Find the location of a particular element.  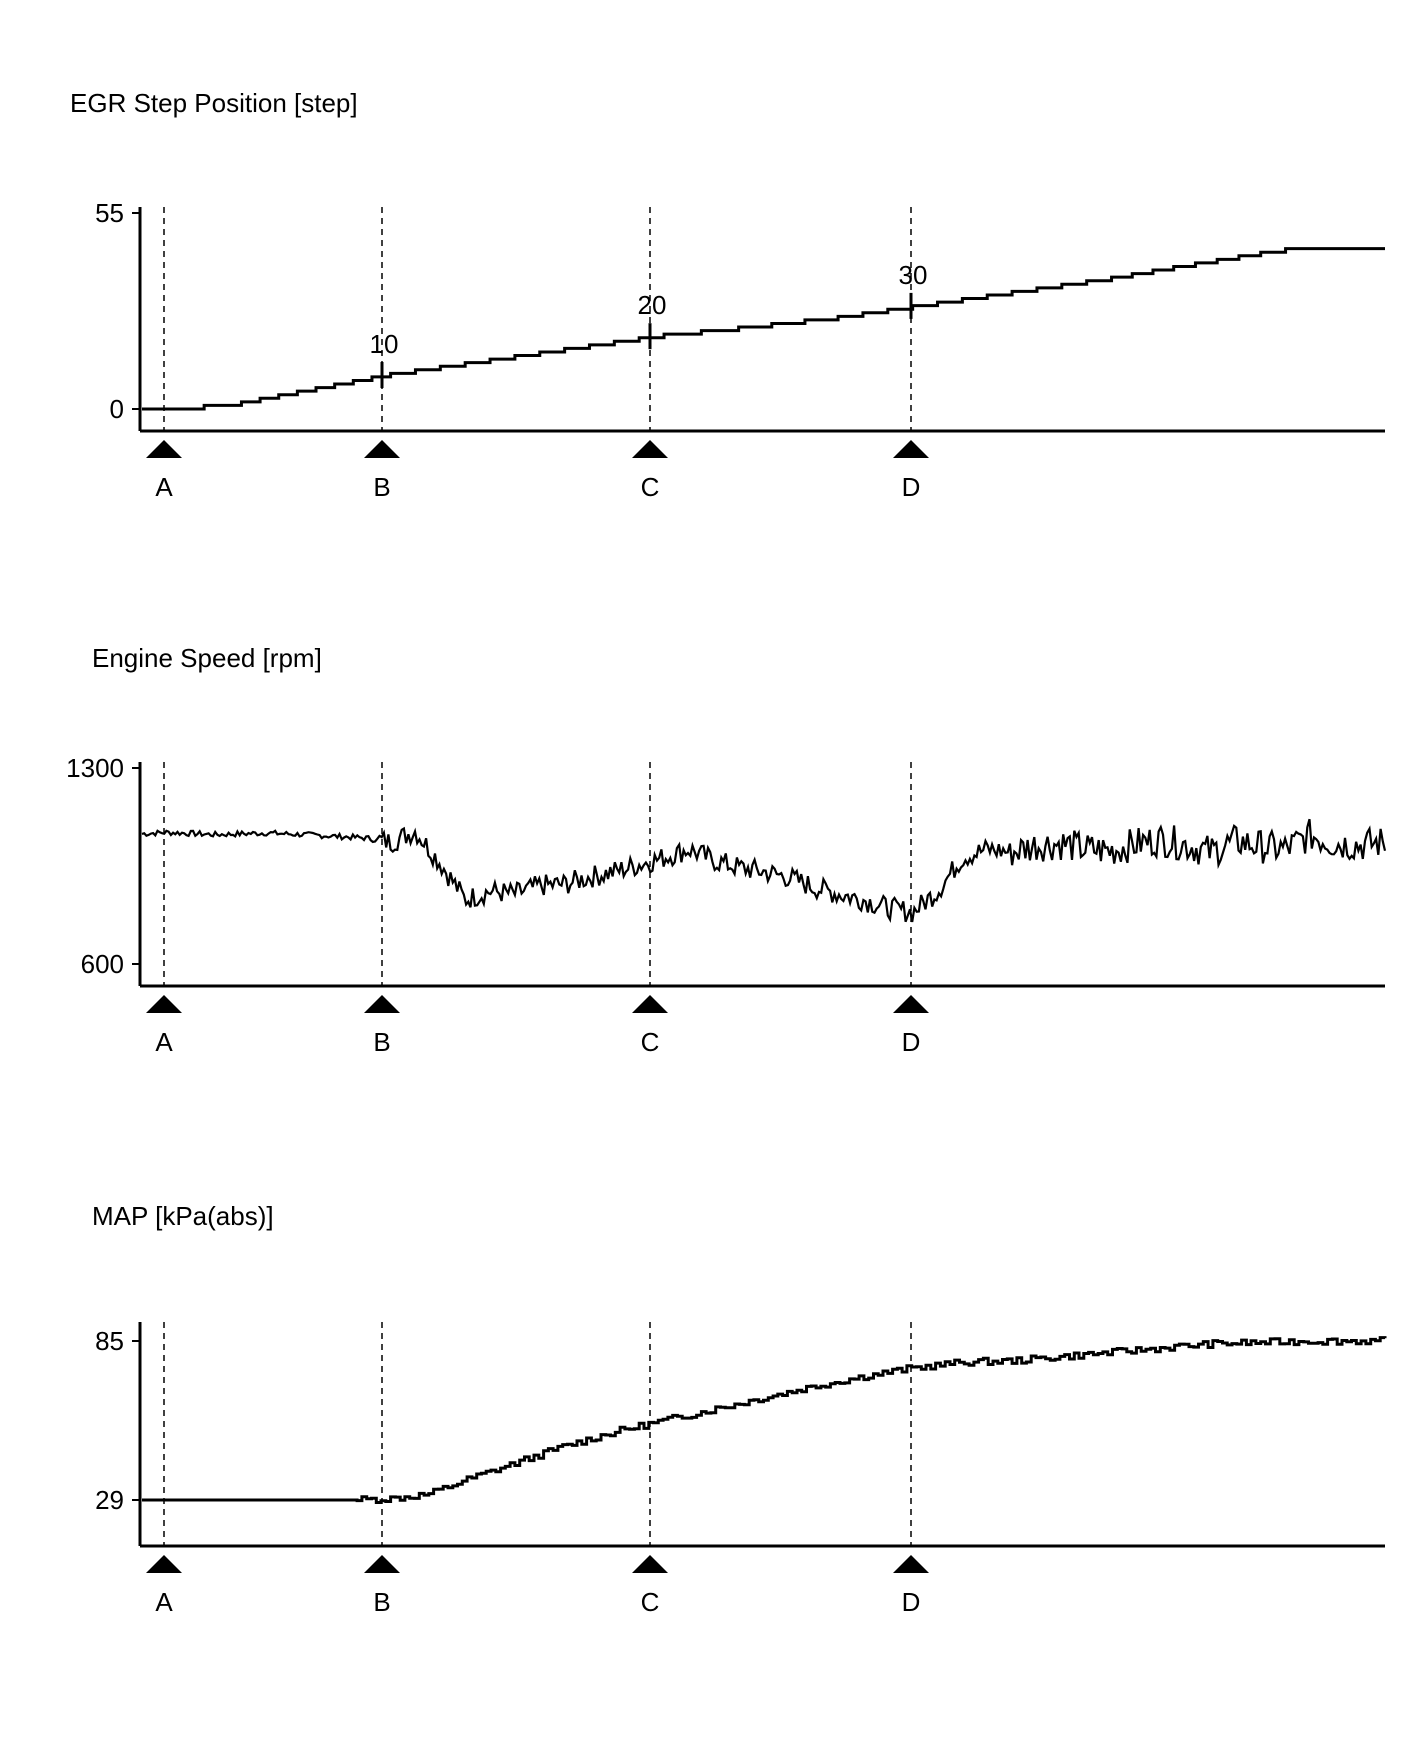

map-marker-label-d: D is located at coordinates (911, 1602).